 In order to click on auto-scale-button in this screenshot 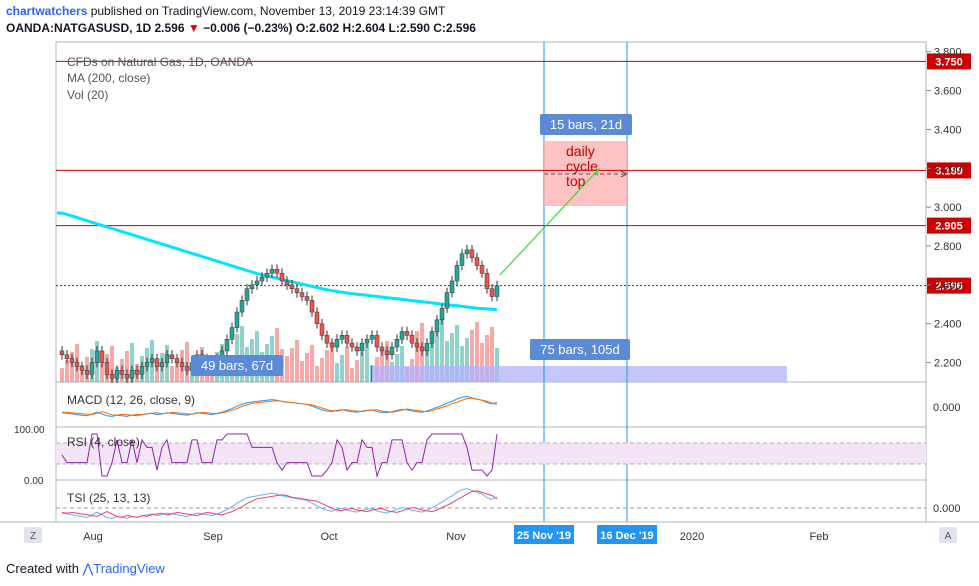, I will do `click(948, 535)`.